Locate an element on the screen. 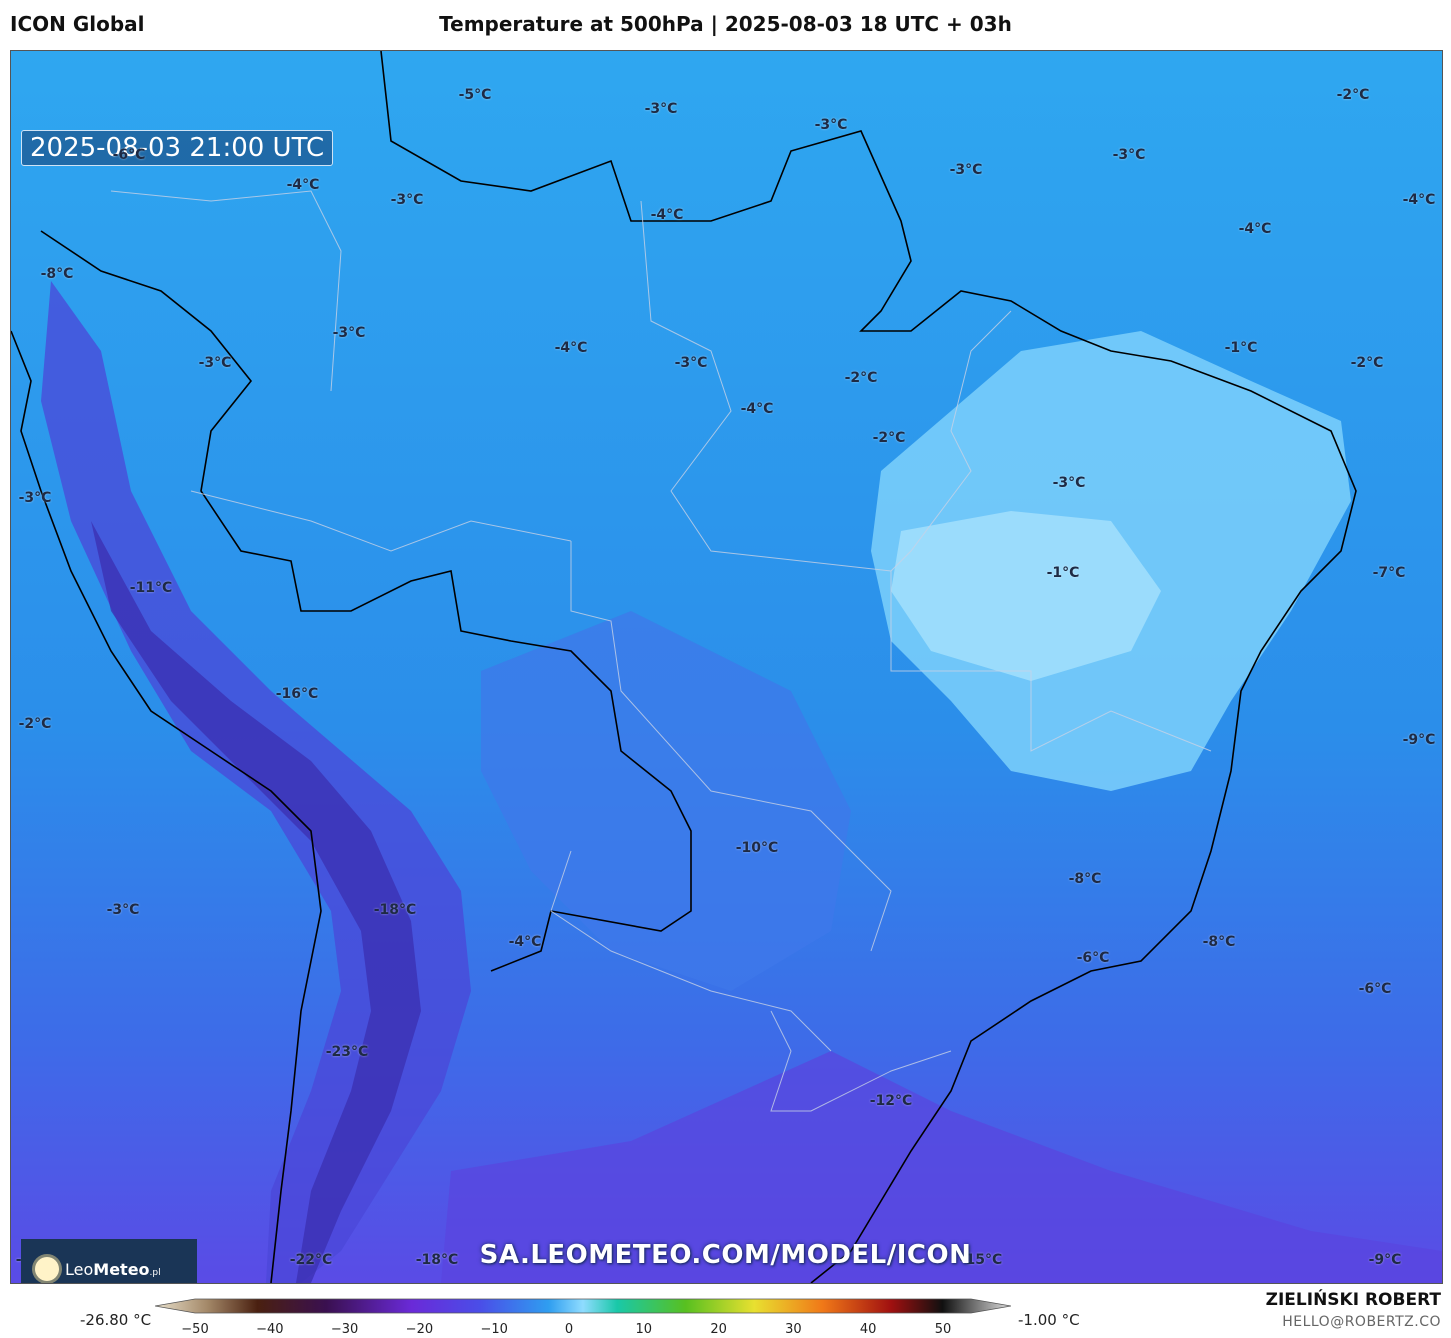  colorbar-tick: 20 is located at coordinates (718, 1329).